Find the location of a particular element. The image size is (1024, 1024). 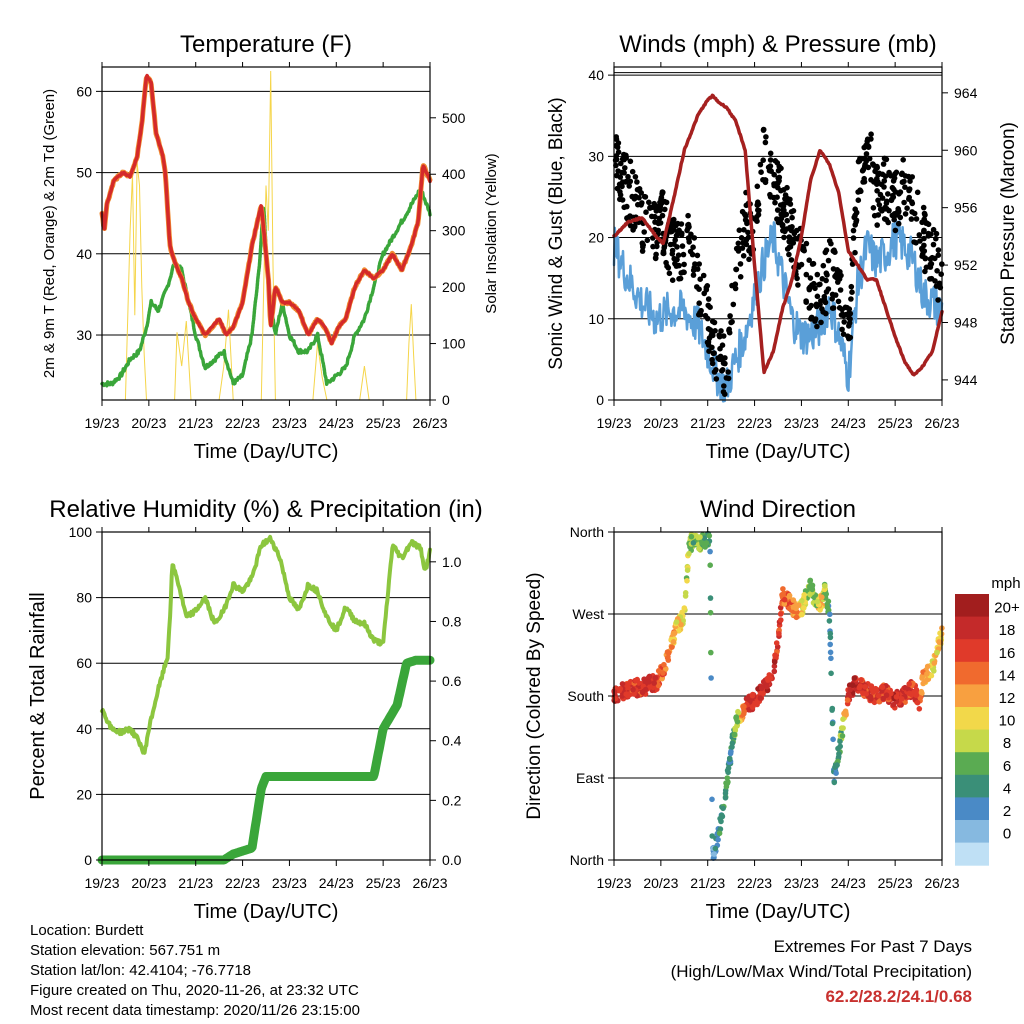

y-tick-label: 40 is located at coordinates (84, 254).